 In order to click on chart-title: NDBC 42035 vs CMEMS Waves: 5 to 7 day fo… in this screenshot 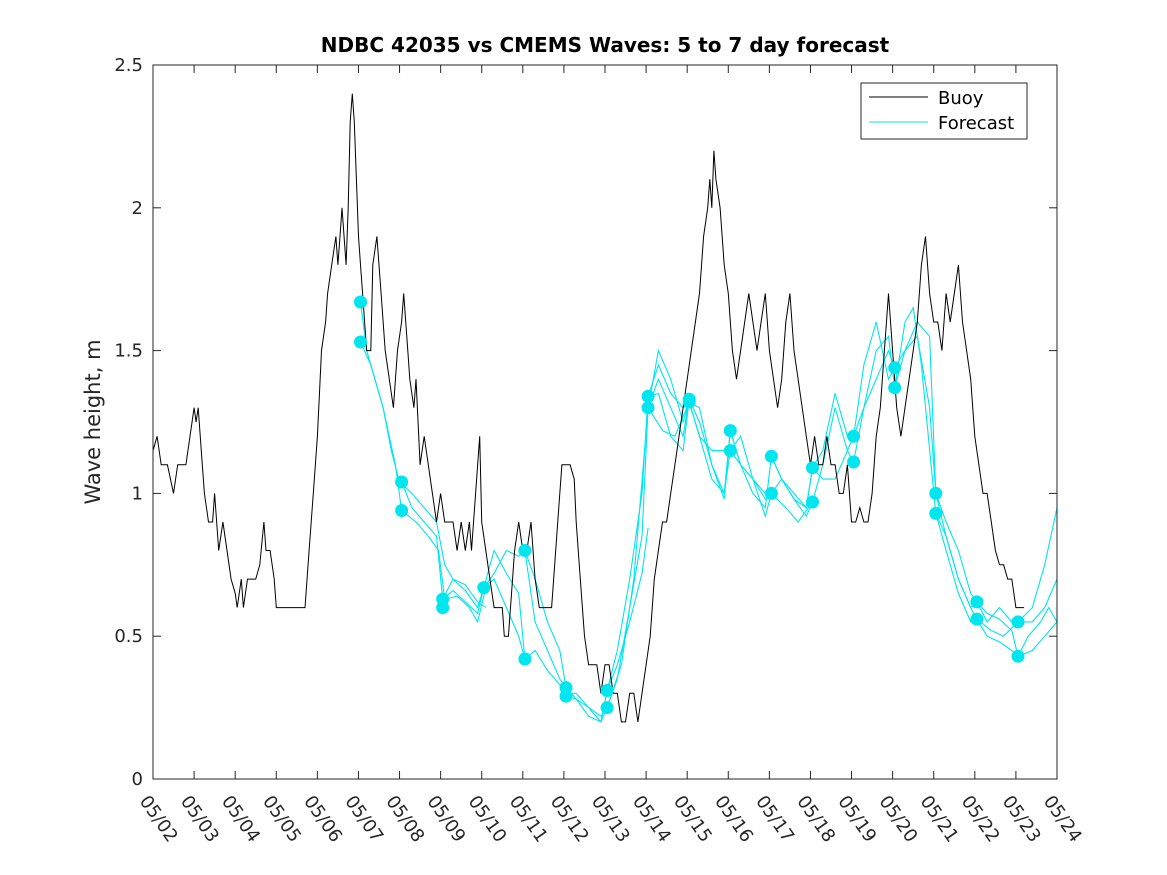, I will do `click(605, 45)`.